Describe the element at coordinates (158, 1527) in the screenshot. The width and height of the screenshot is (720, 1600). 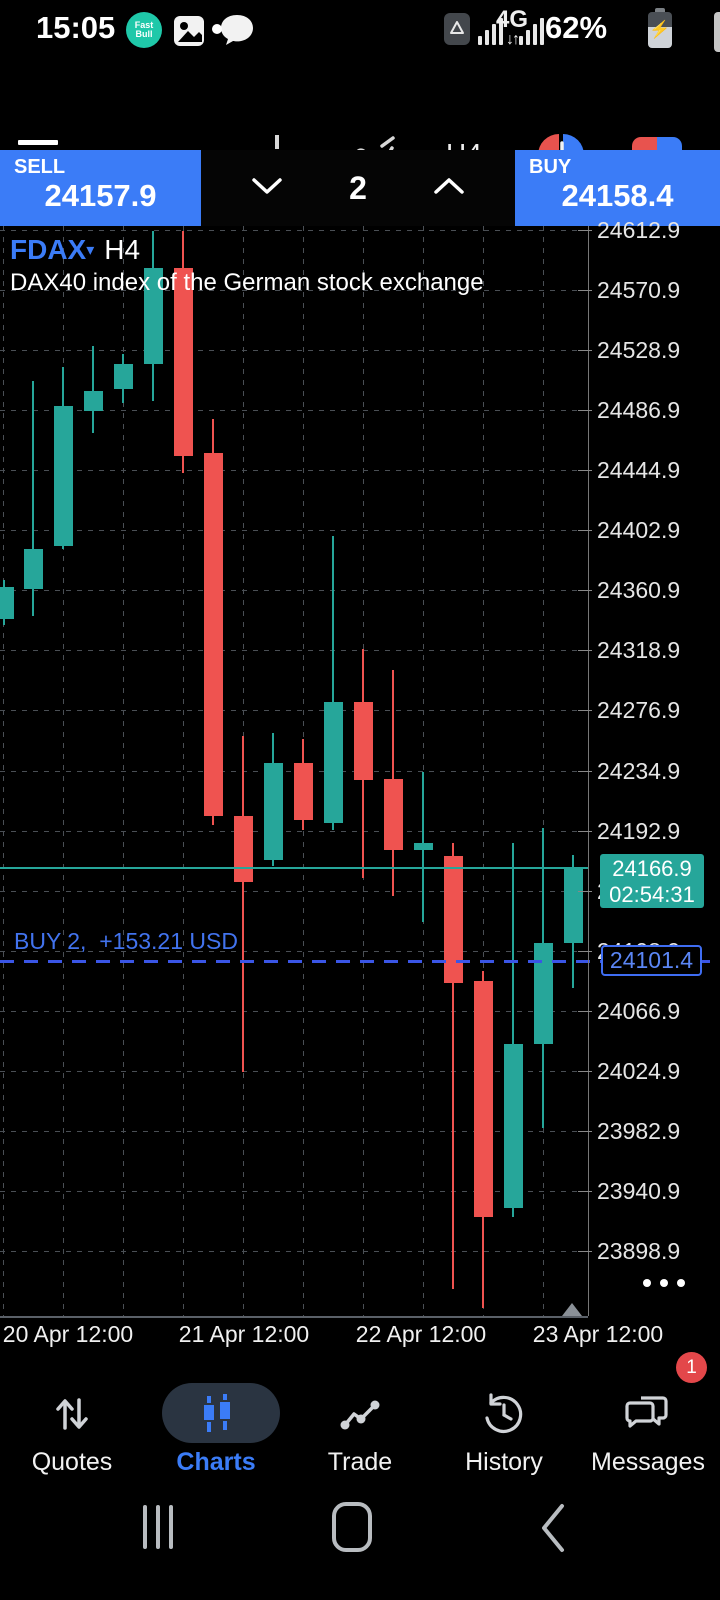
I see `recents-button` at that location.